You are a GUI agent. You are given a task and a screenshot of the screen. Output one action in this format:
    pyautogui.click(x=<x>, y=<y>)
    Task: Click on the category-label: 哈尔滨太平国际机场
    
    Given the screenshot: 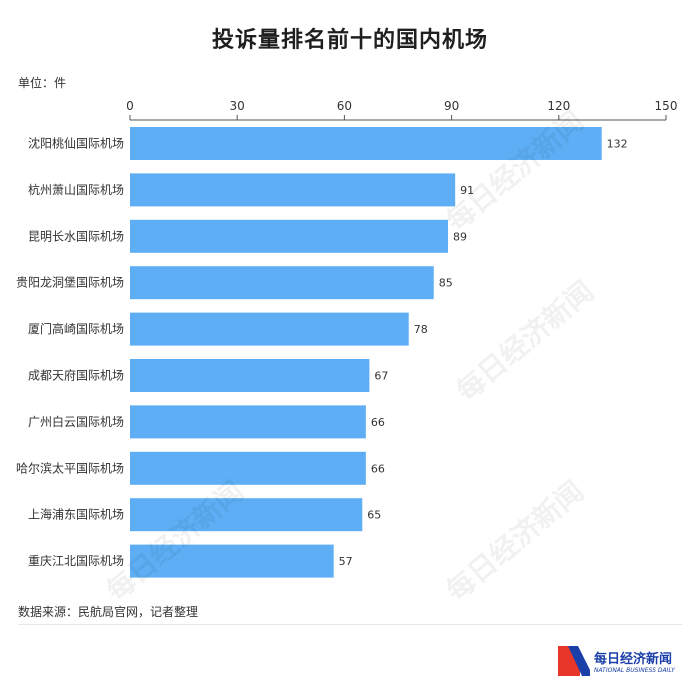 What is the action you would take?
    pyautogui.click(x=70, y=467)
    